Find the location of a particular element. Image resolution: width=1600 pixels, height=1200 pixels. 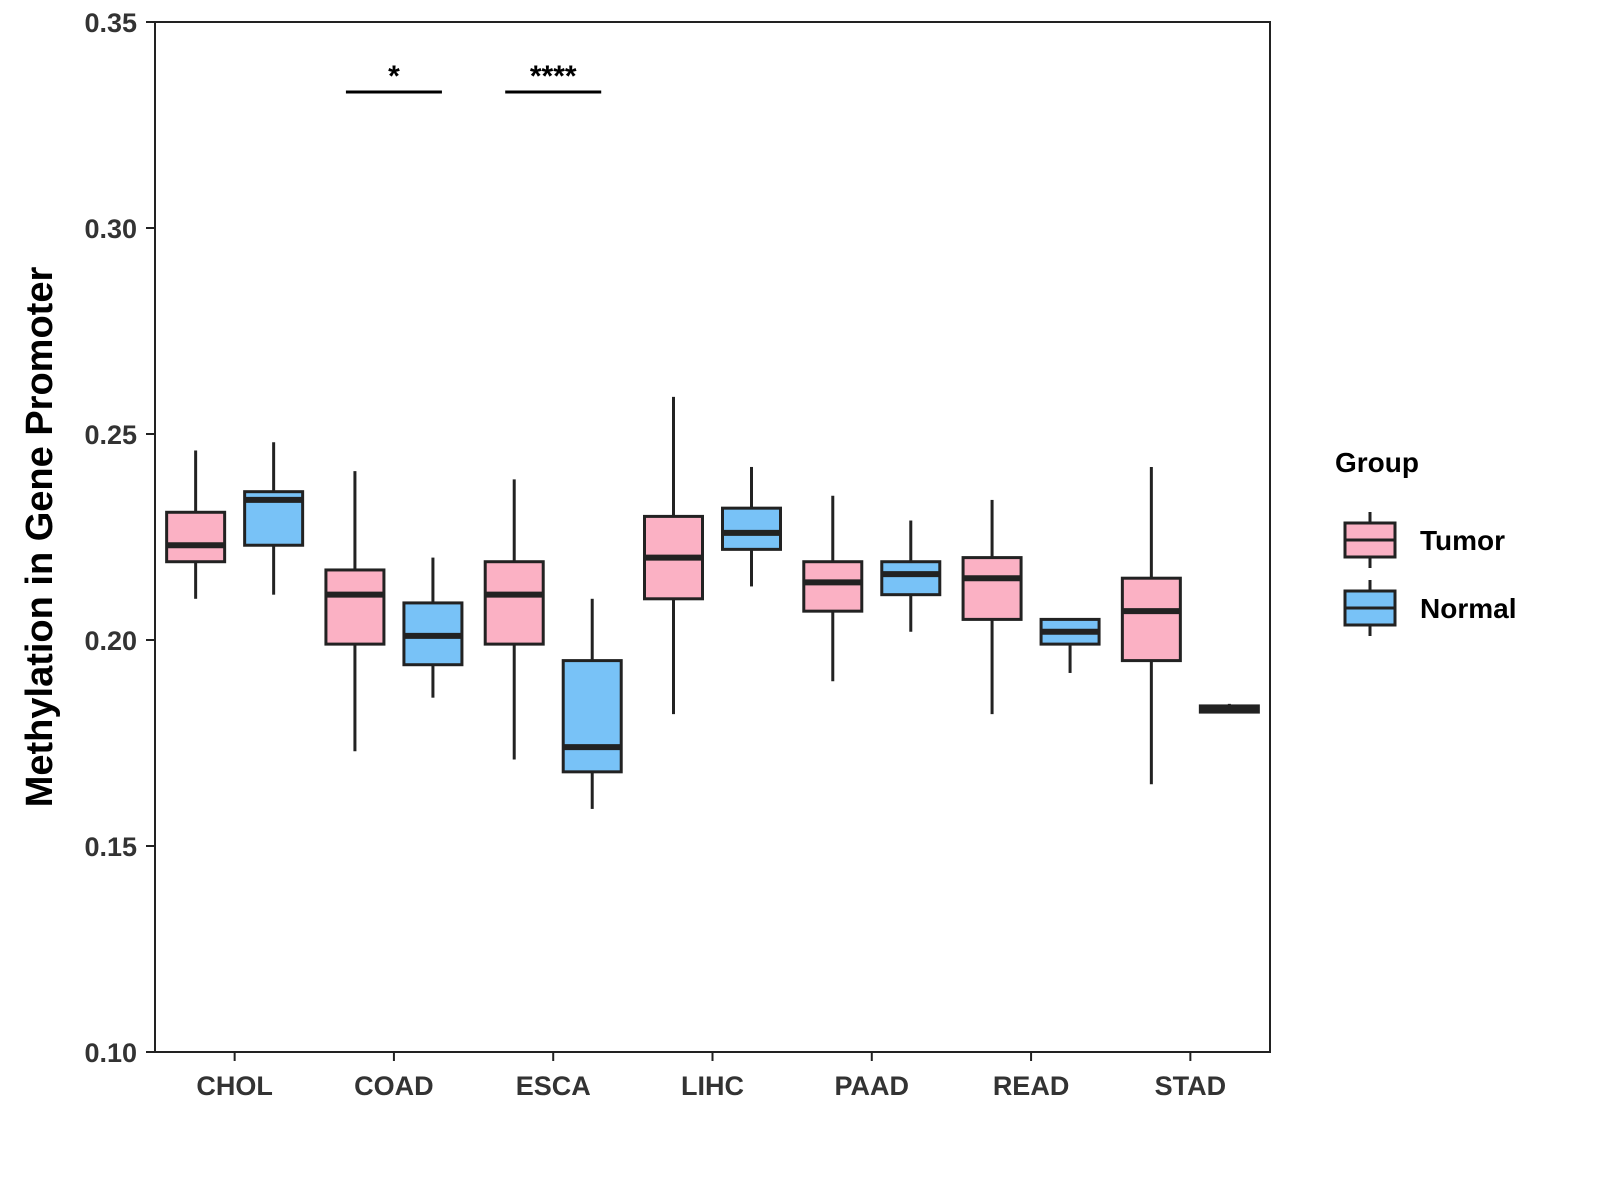

x-tick-label: COAD is located at coordinates (394, 1086).